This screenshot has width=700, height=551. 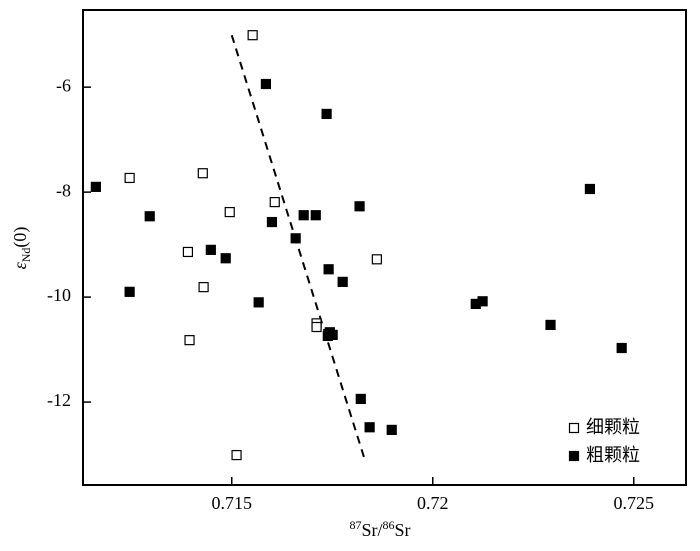 I want to click on x-axis-label-part: Sr, so click(x=403, y=530).